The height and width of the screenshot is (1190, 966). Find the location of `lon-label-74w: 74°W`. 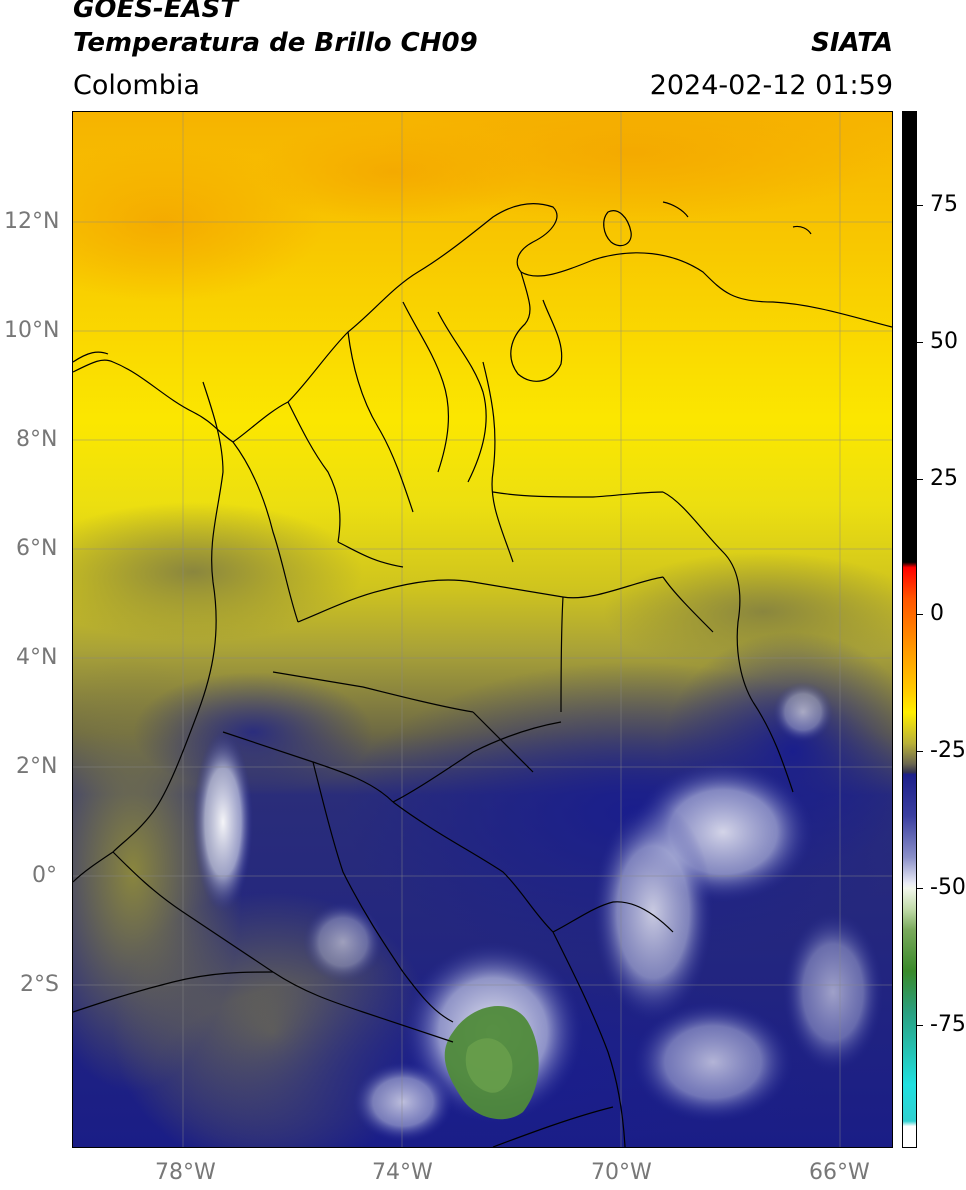

lon-label-74w: 74°W is located at coordinates (402, 1172).